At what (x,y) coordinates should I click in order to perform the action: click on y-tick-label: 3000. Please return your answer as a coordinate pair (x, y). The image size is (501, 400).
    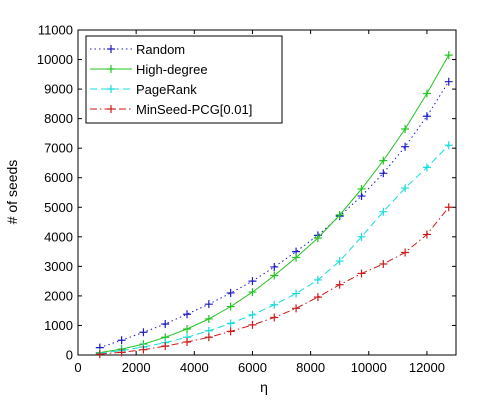
    Looking at the image, I should click on (58, 266).